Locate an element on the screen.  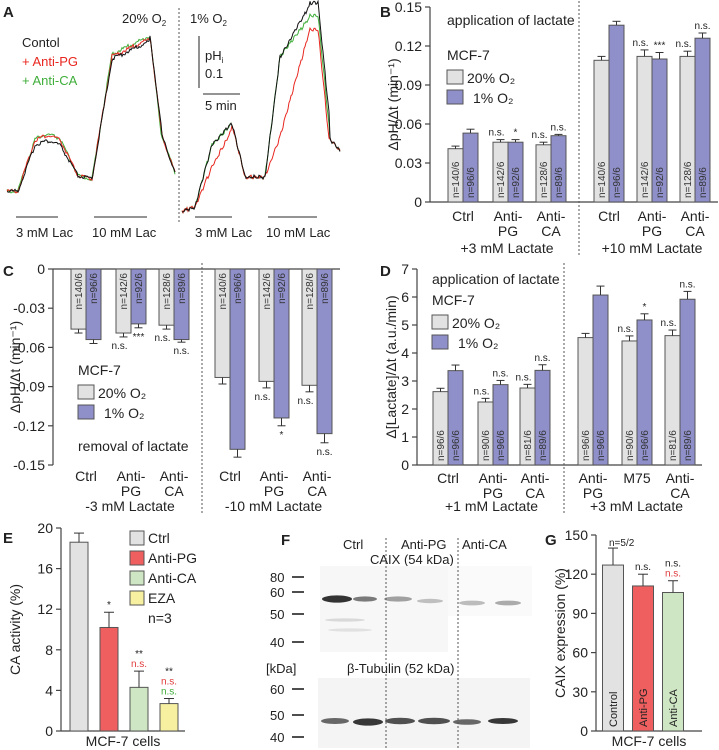
y-tick-label: 30 is located at coordinates (580, 692).